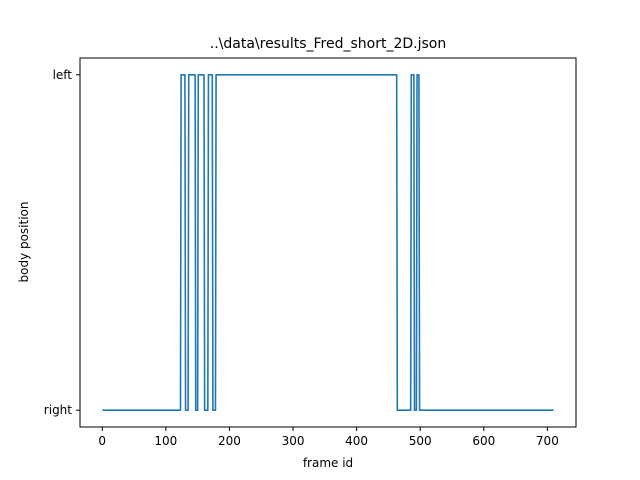  What do you see at coordinates (63, 75) in the screenshot?
I see `y-tick-label: left` at bounding box center [63, 75].